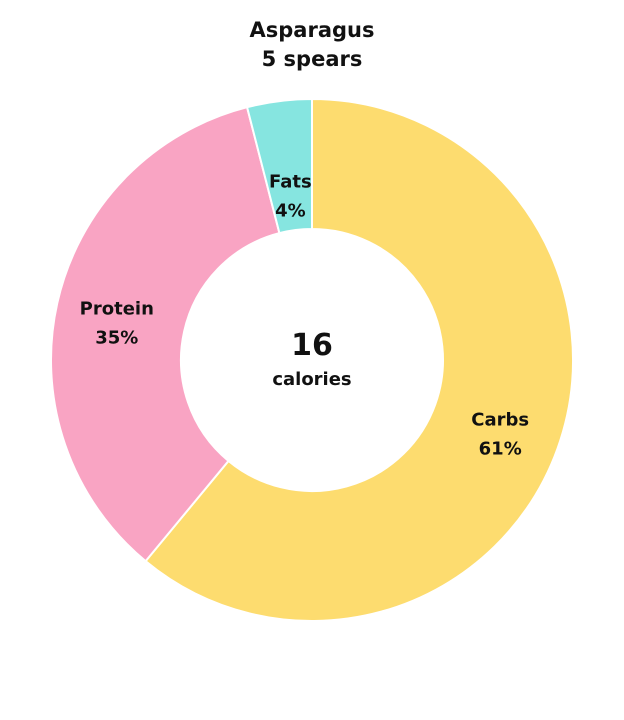  What do you see at coordinates (312, 30) in the screenshot?
I see `chart-title: Asparagus` at bounding box center [312, 30].